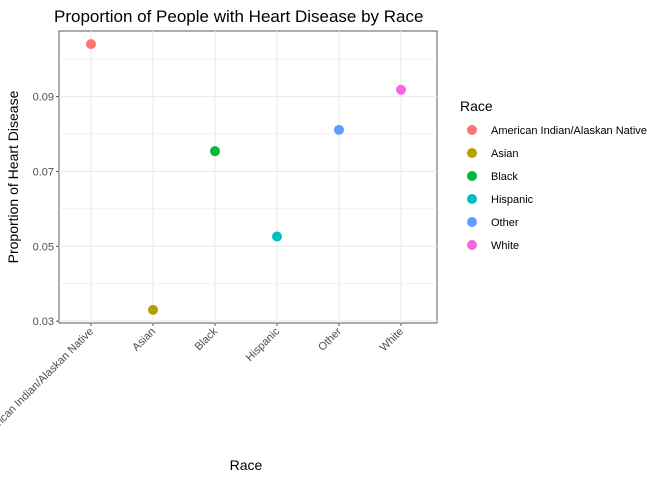  Describe the element at coordinates (43, 247) in the screenshot. I see `y-tick-label: 0.05` at that location.